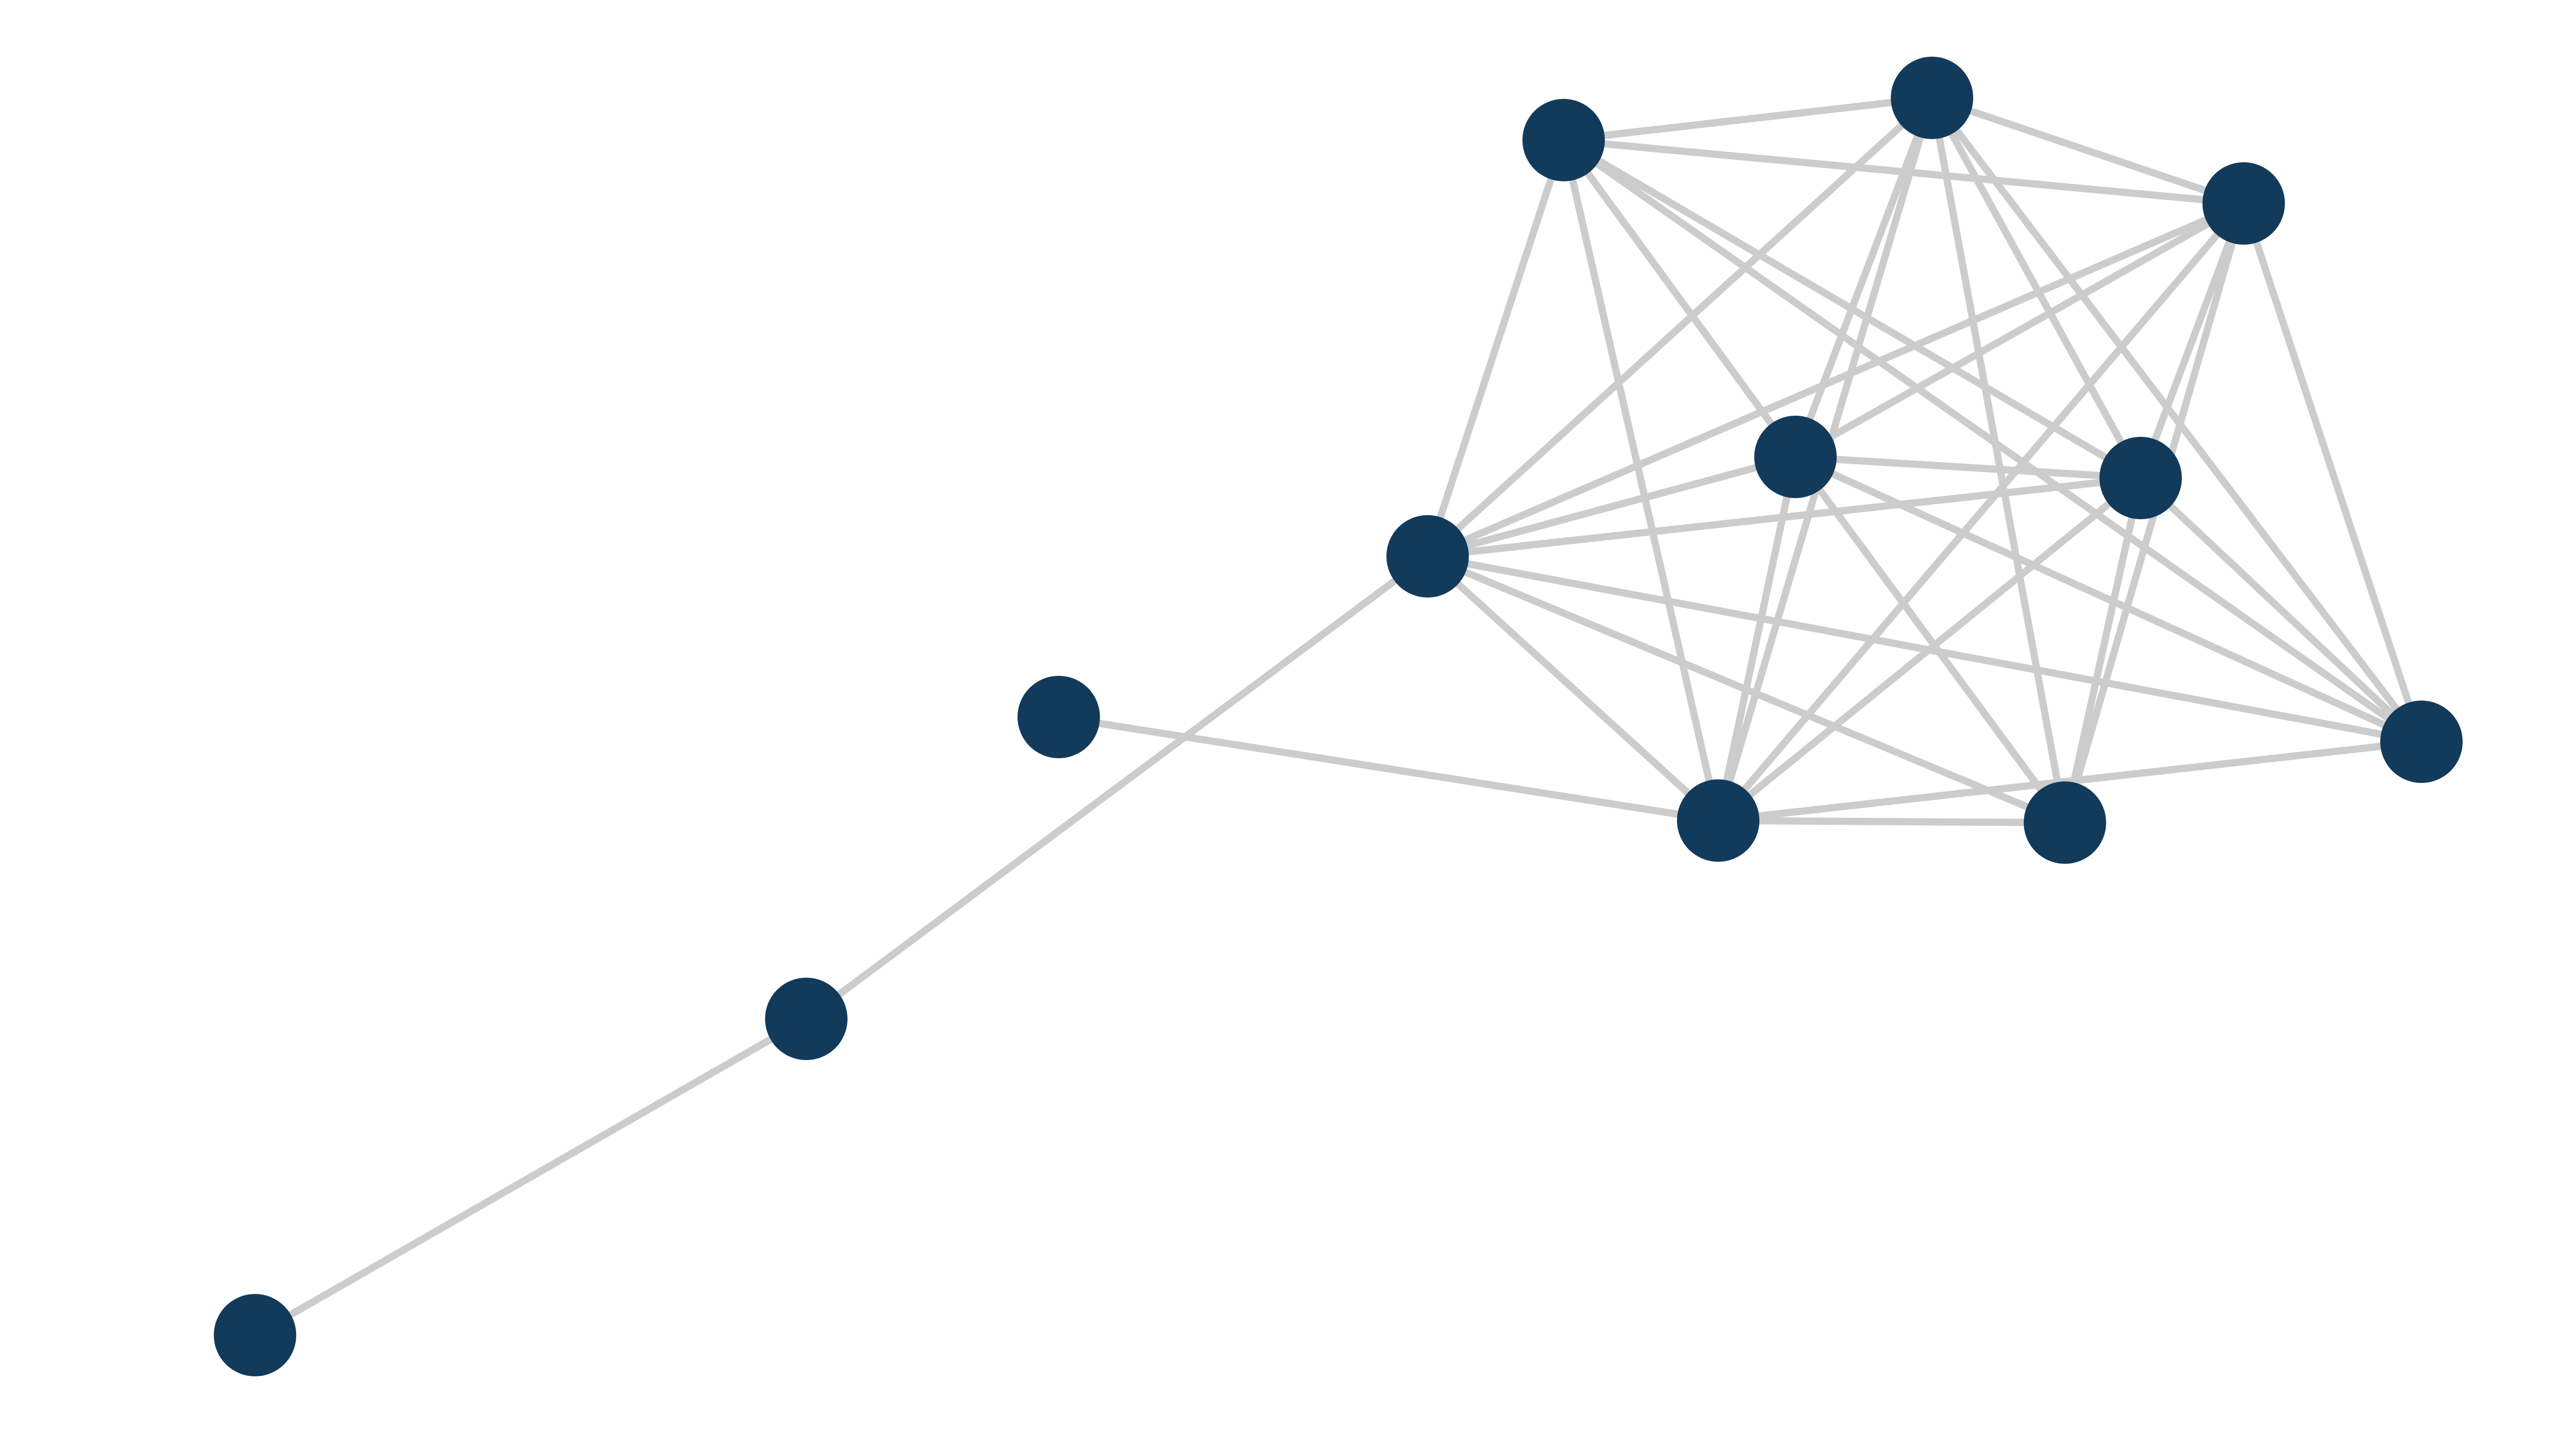  What do you see at coordinates (2281, 609) in the screenshot?
I see `graph-edge-n4-n7` at bounding box center [2281, 609].